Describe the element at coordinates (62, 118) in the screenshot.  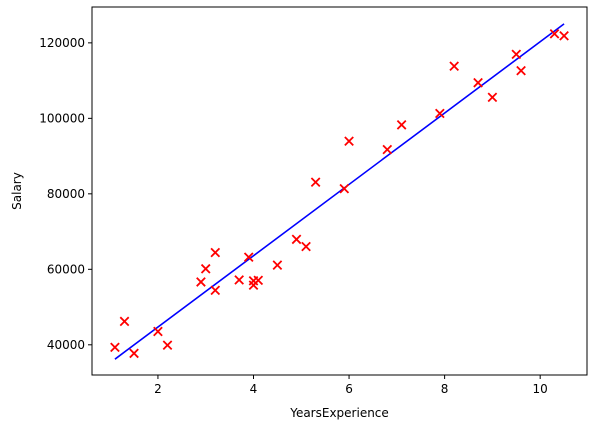
I see `y-tick-label: 100000` at that location.